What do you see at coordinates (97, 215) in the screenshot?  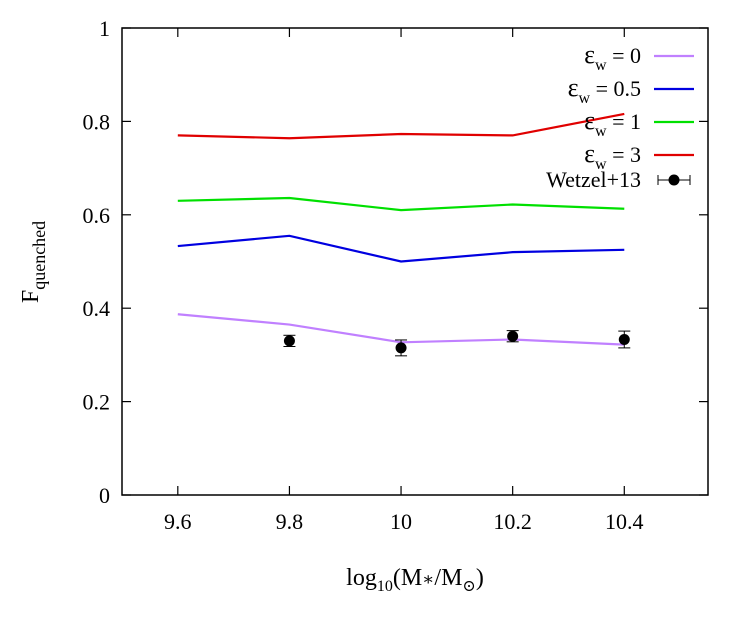 I see `y-tick-label: 0.6` at bounding box center [97, 215].